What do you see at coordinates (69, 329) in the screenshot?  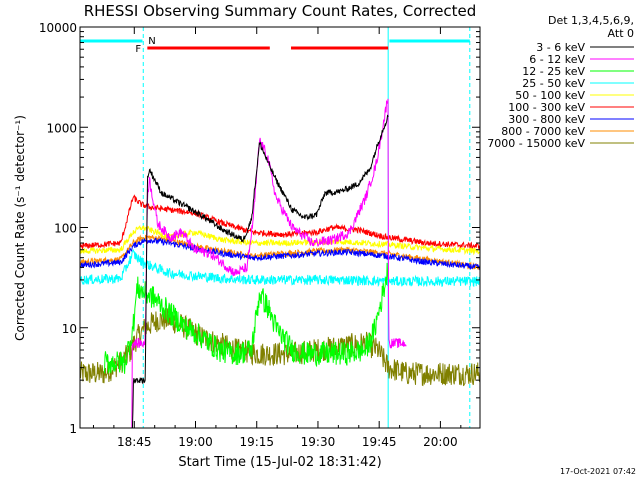 I see `y-tick-label-1: 10` at bounding box center [69, 329].